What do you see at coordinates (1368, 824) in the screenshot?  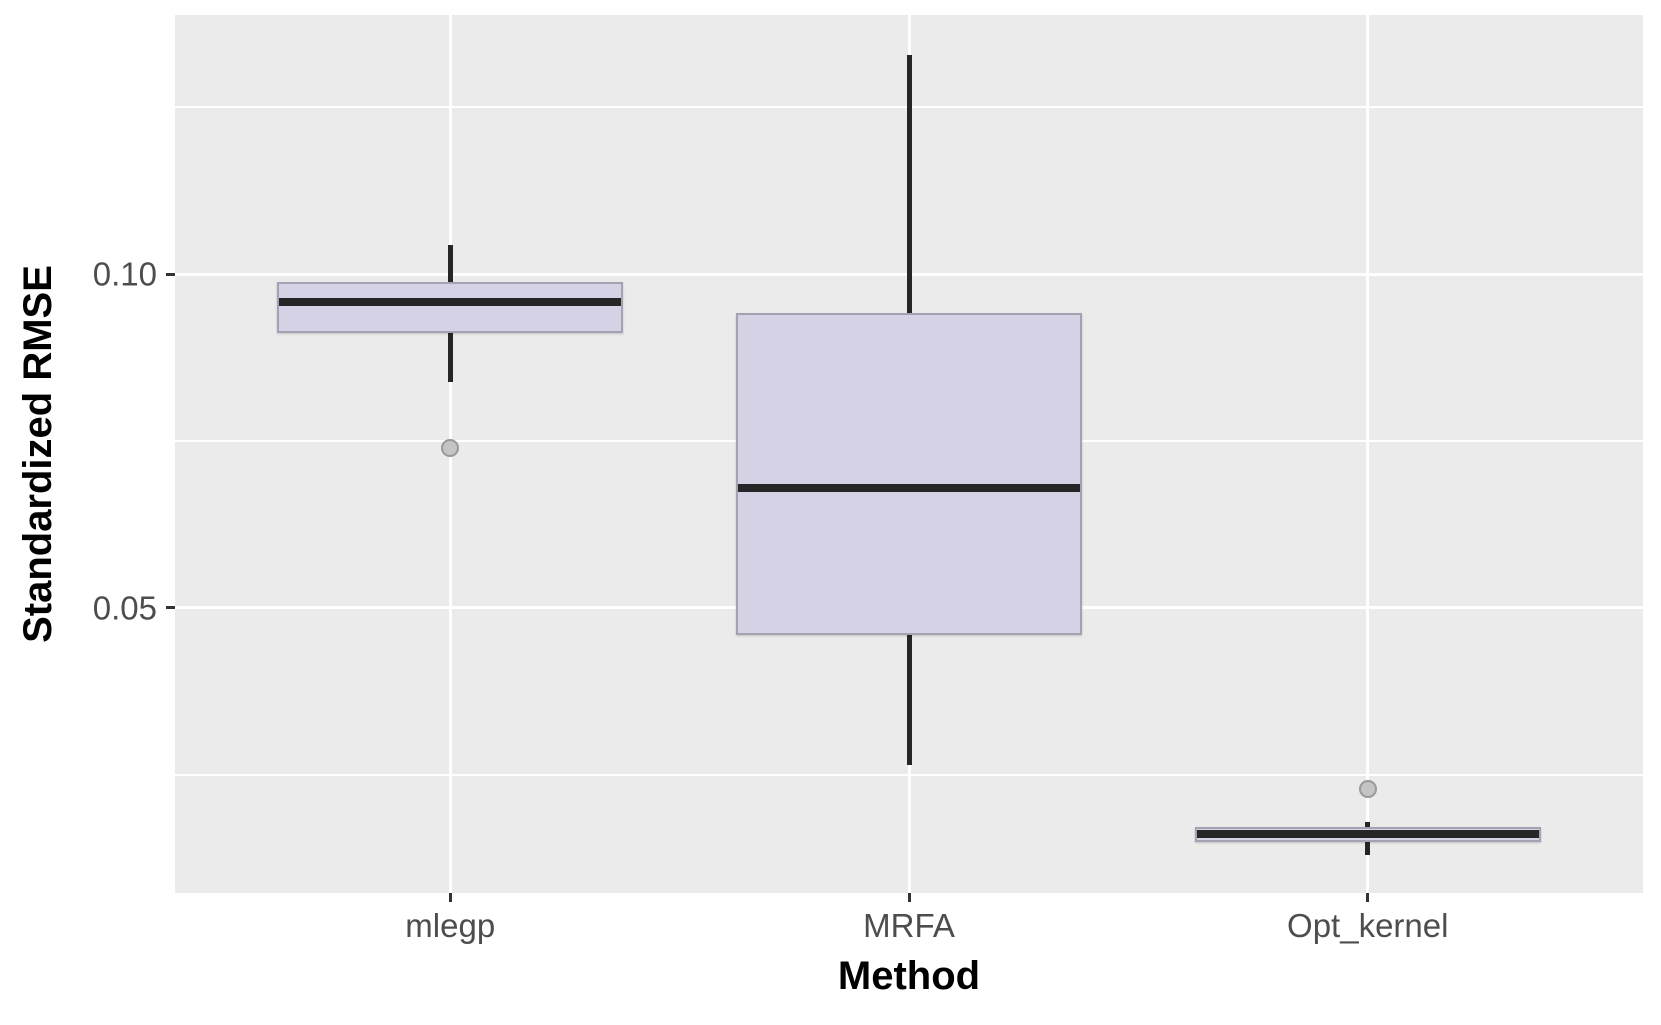 I see `upper-whisker-Opt_kernel` at bounding box center [1368, 824].